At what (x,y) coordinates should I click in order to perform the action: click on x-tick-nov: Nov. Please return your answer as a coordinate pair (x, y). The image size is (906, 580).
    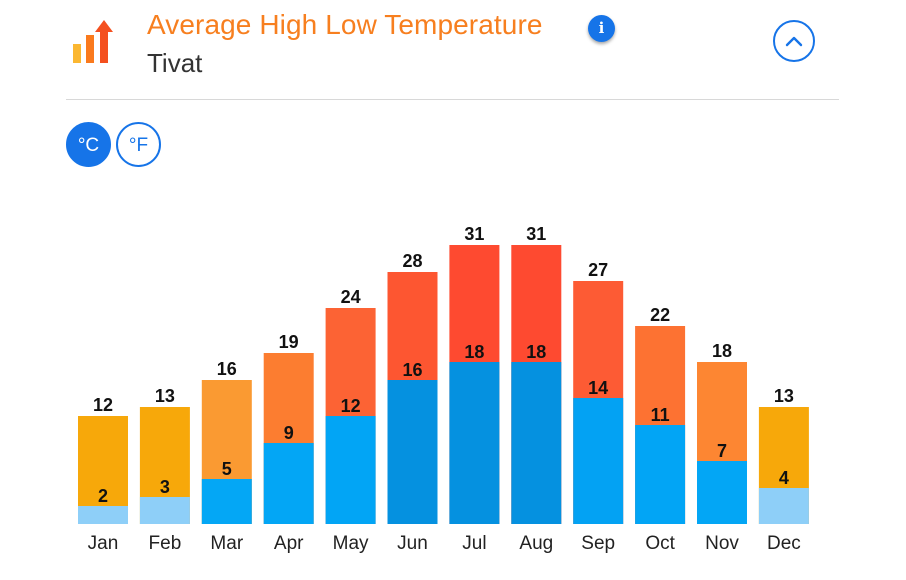
    Looking at the image, I should click on (722, 543).